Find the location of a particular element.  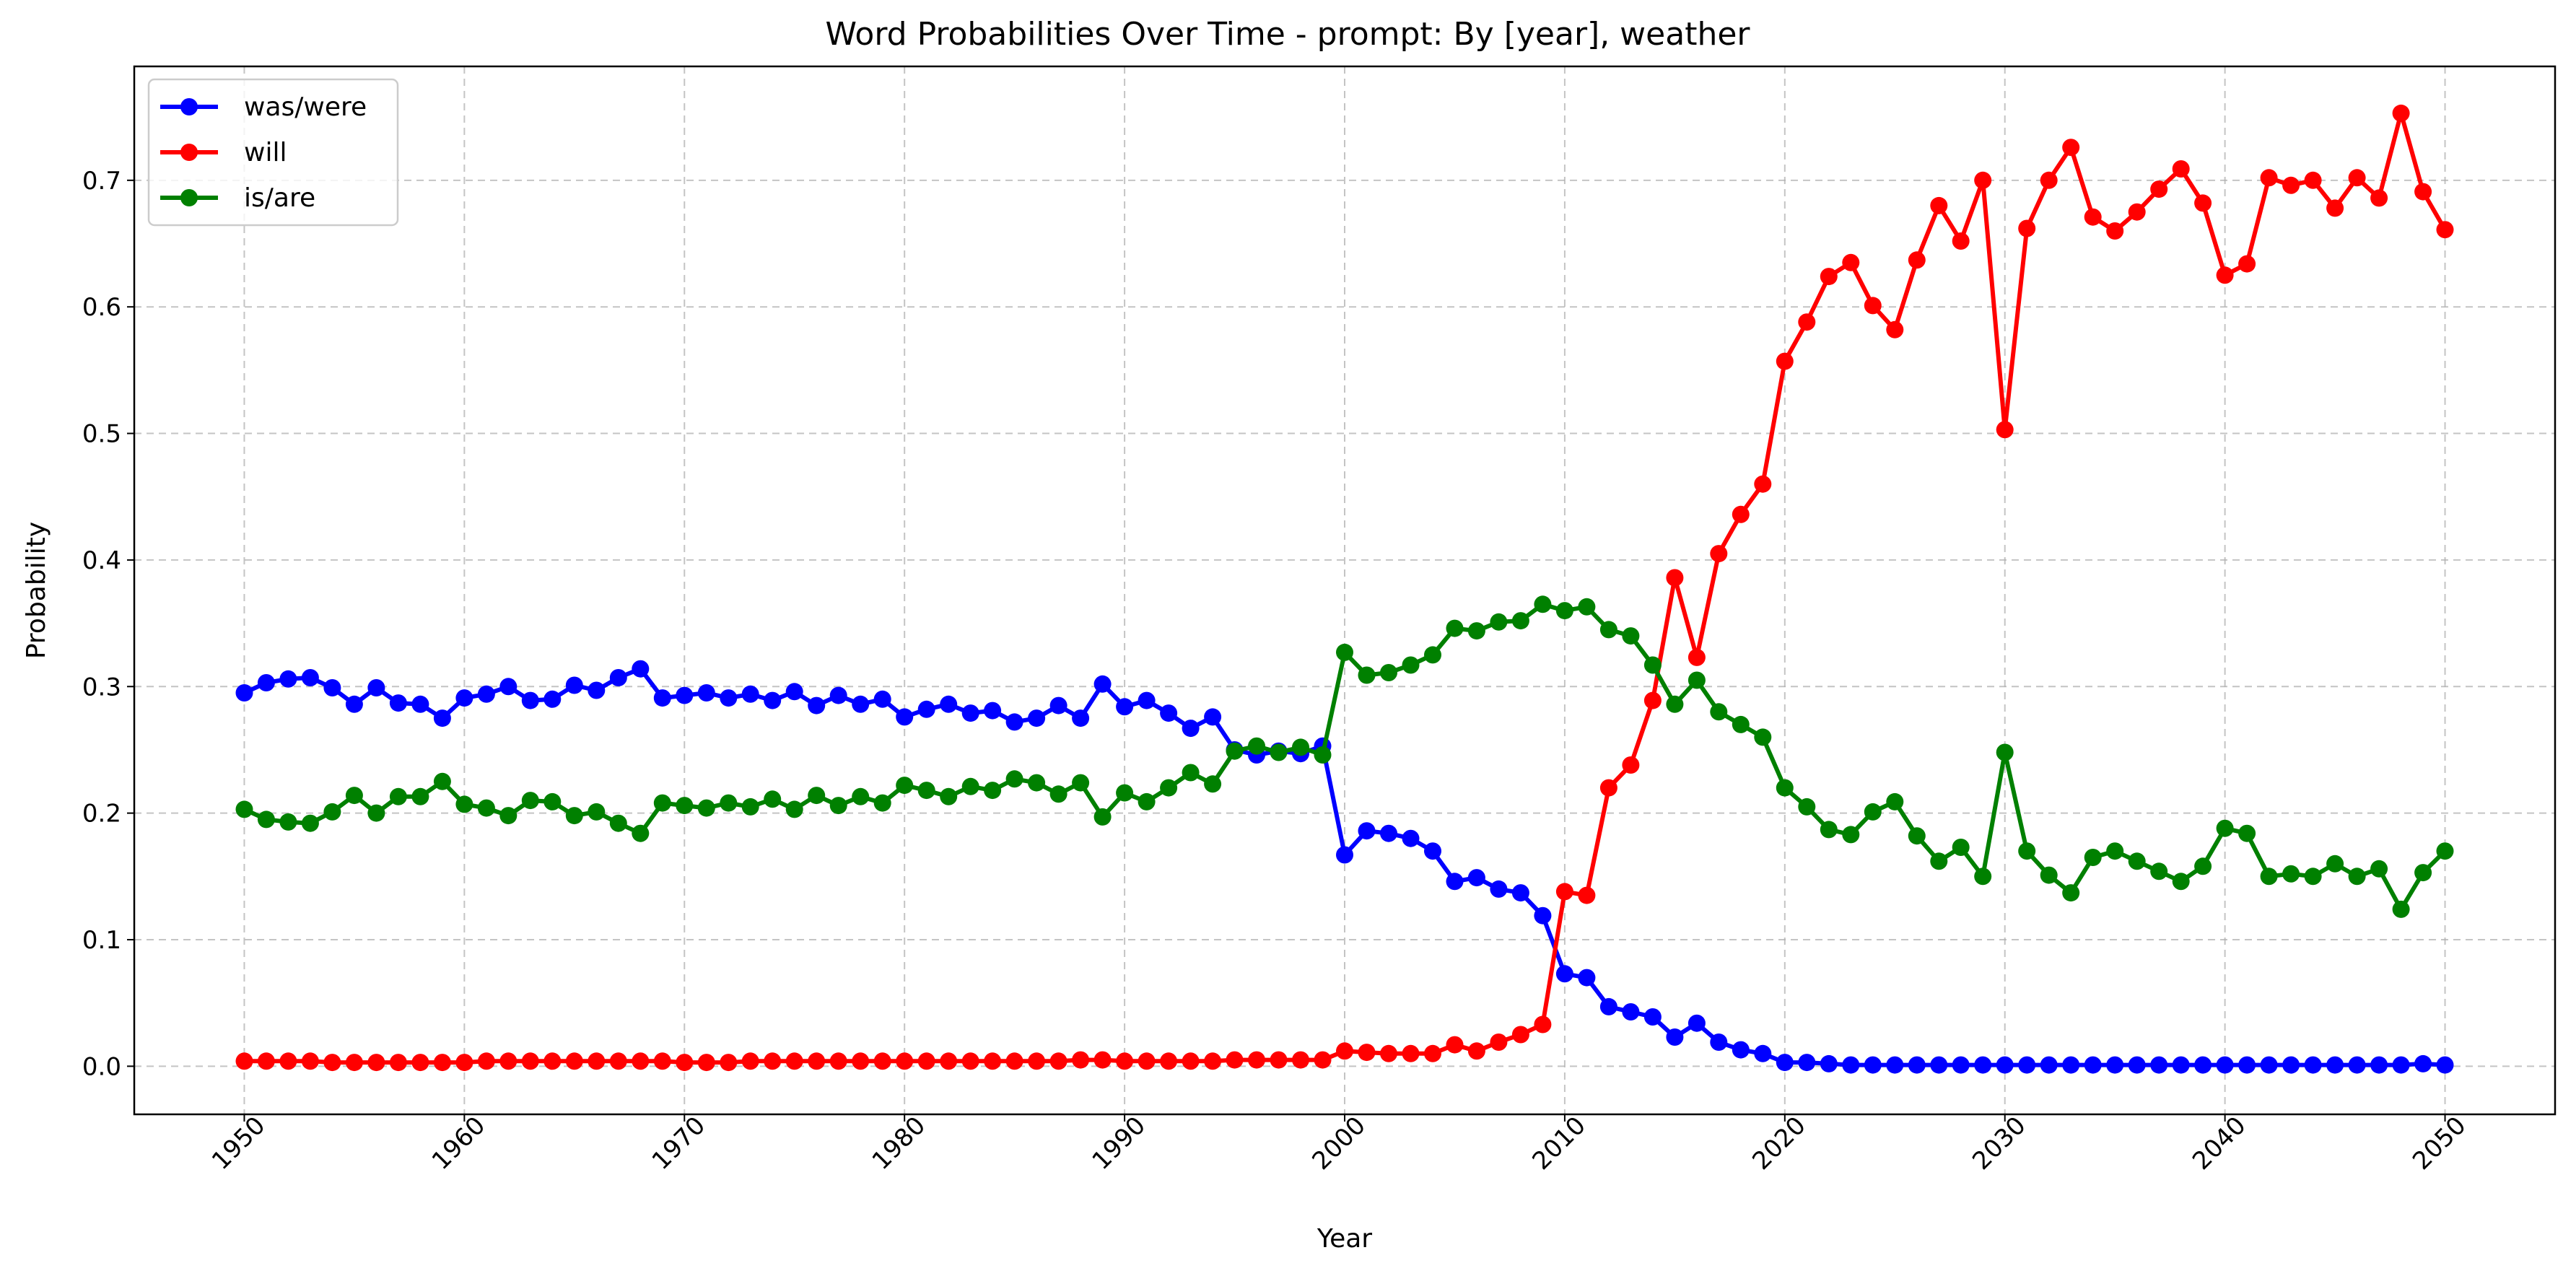

x-axis-label: Year is located at coordinates (1344, 1239).